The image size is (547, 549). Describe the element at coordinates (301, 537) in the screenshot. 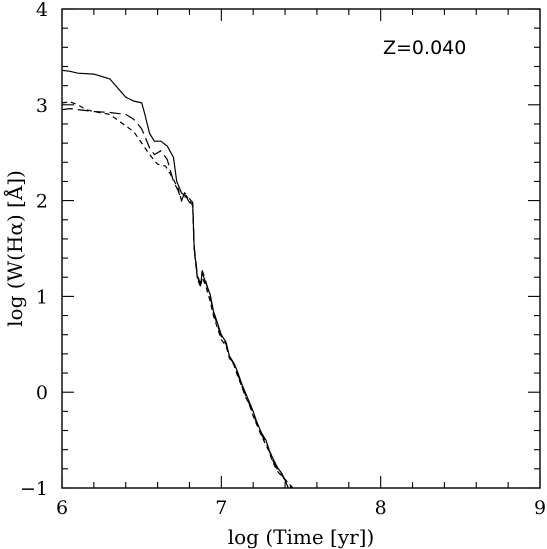

I see `x-axis-label: log (Time [yr])` at that location.